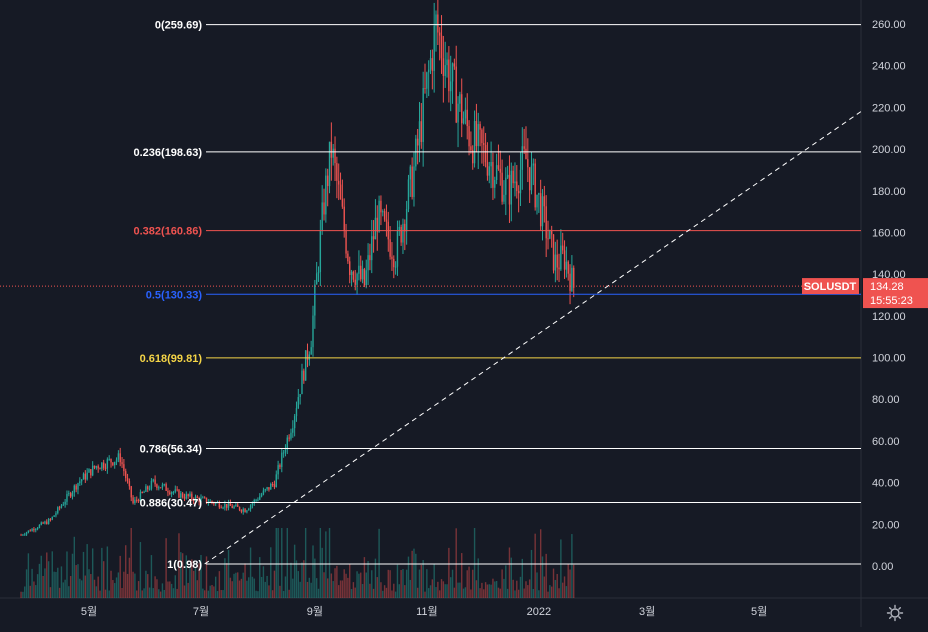 The width and height of the screenshot is (928, 632). Describe the element at coordinates (171, 503) in the screenshot. I see `fib-level-label: 0.886(30.47)` at that location.